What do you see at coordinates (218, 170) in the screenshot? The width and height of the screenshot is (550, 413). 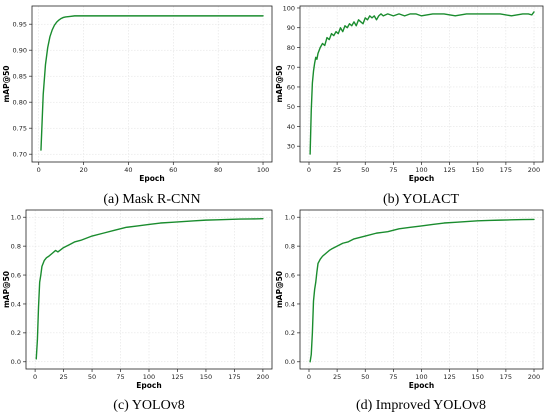 I see `x-tick-label: 80` at bounding box center [218, 170].